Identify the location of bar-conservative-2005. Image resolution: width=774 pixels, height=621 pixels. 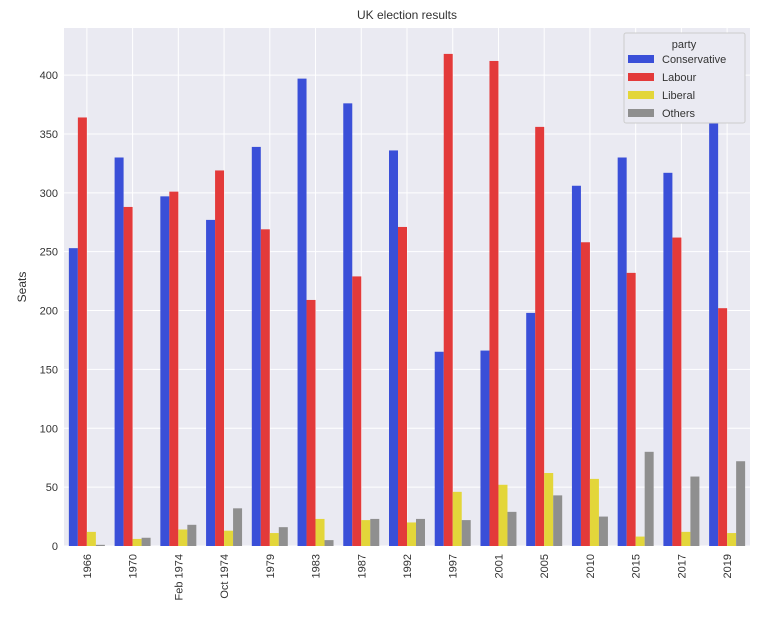
(531, 429).